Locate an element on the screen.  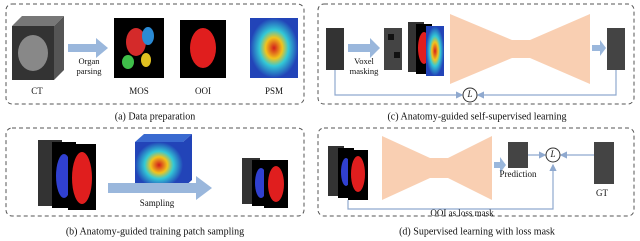
psm-cube is located at coordinates (163, 161).